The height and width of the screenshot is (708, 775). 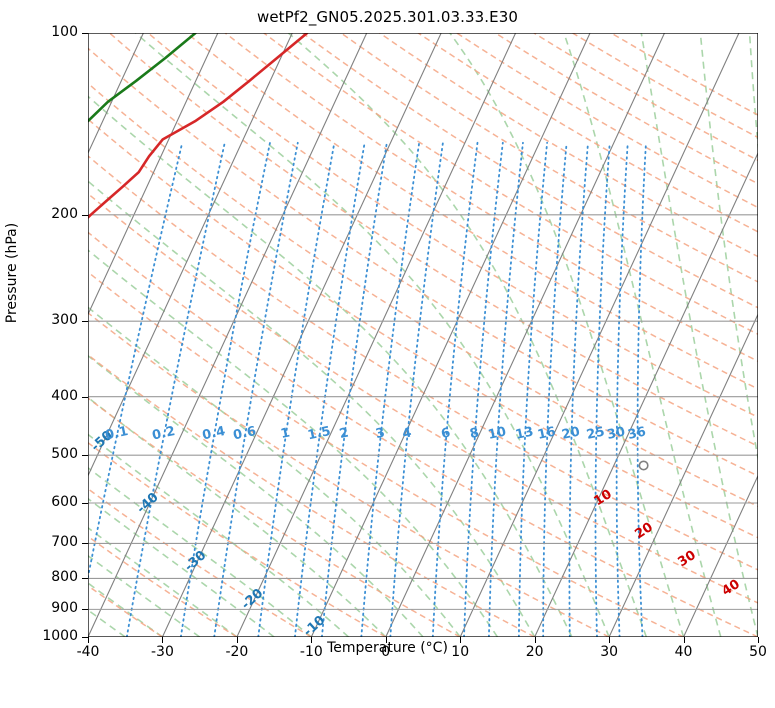 What do you see at coordinates (570, 434) in the screenshot?
I see `mixing-ratio-label: 20` at bounding box center [570, 434].